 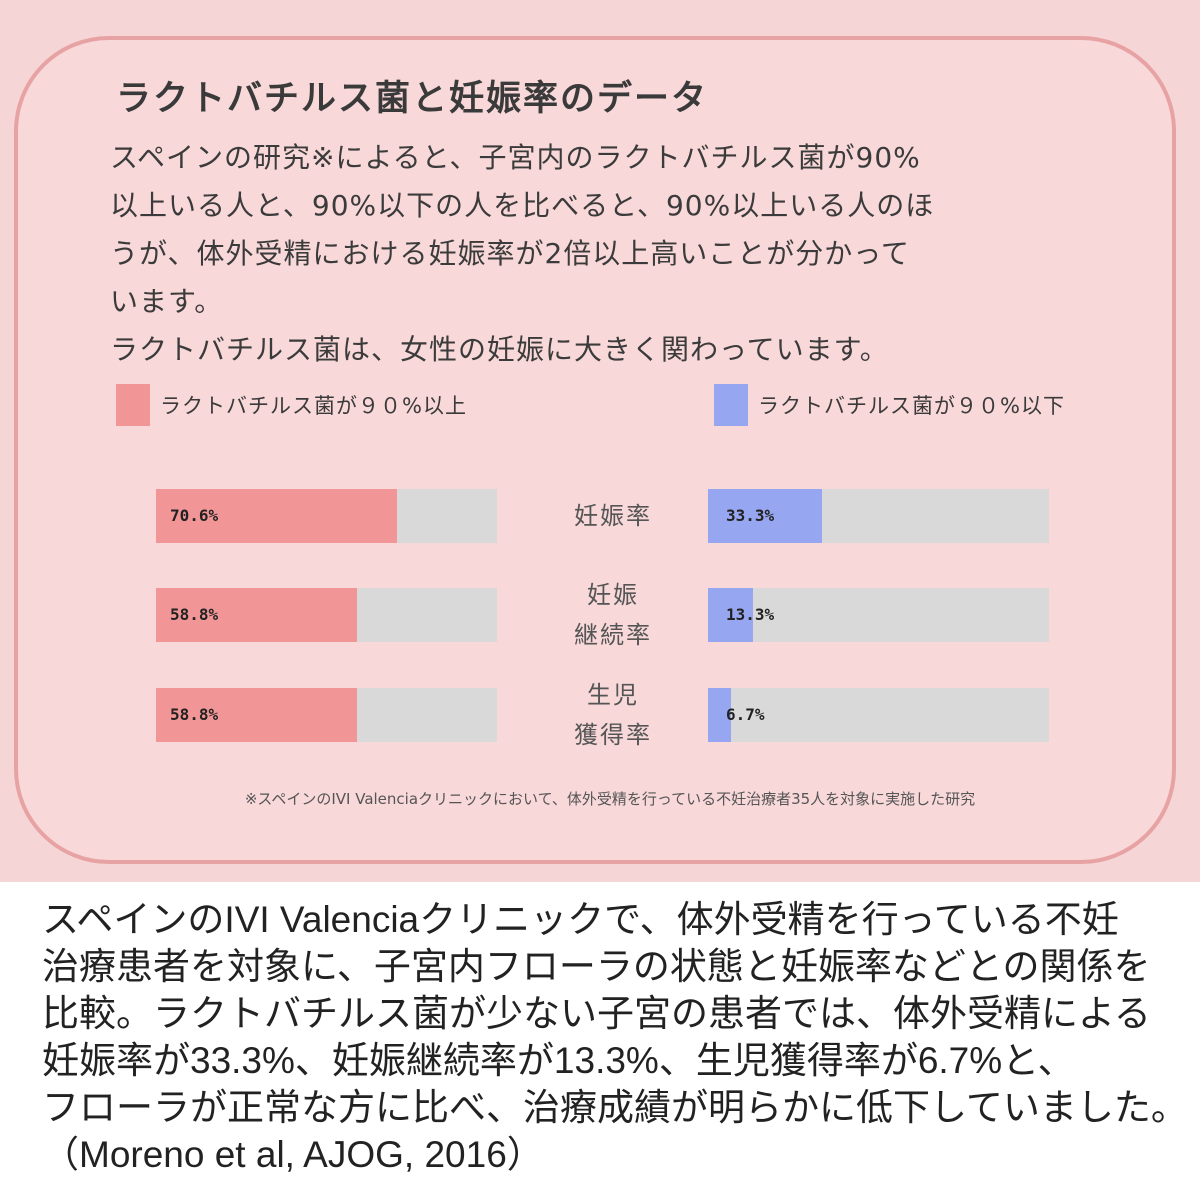 I want to click on body-line: ラクトバチルス菌は、女性の妊娠に大きく関わっています。, so click(x=499, y=349).